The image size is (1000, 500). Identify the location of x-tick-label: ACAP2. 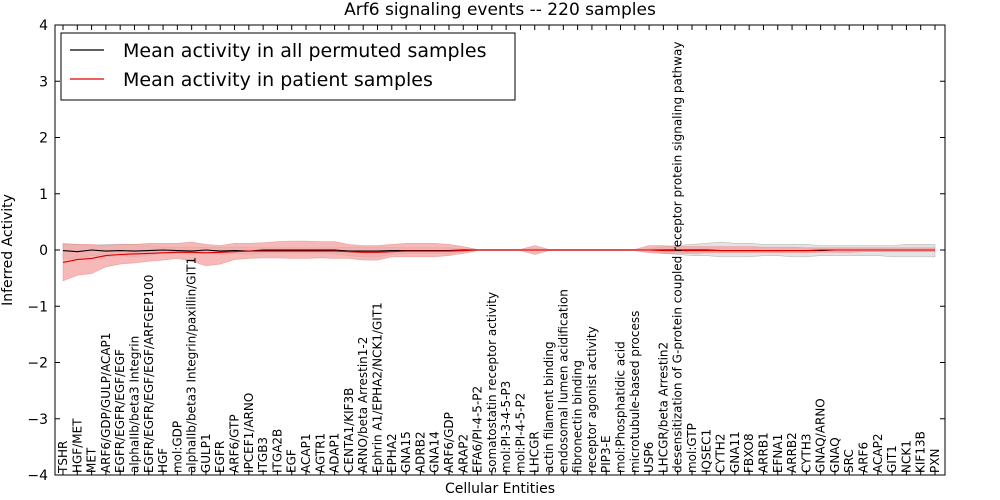
(878, 453).